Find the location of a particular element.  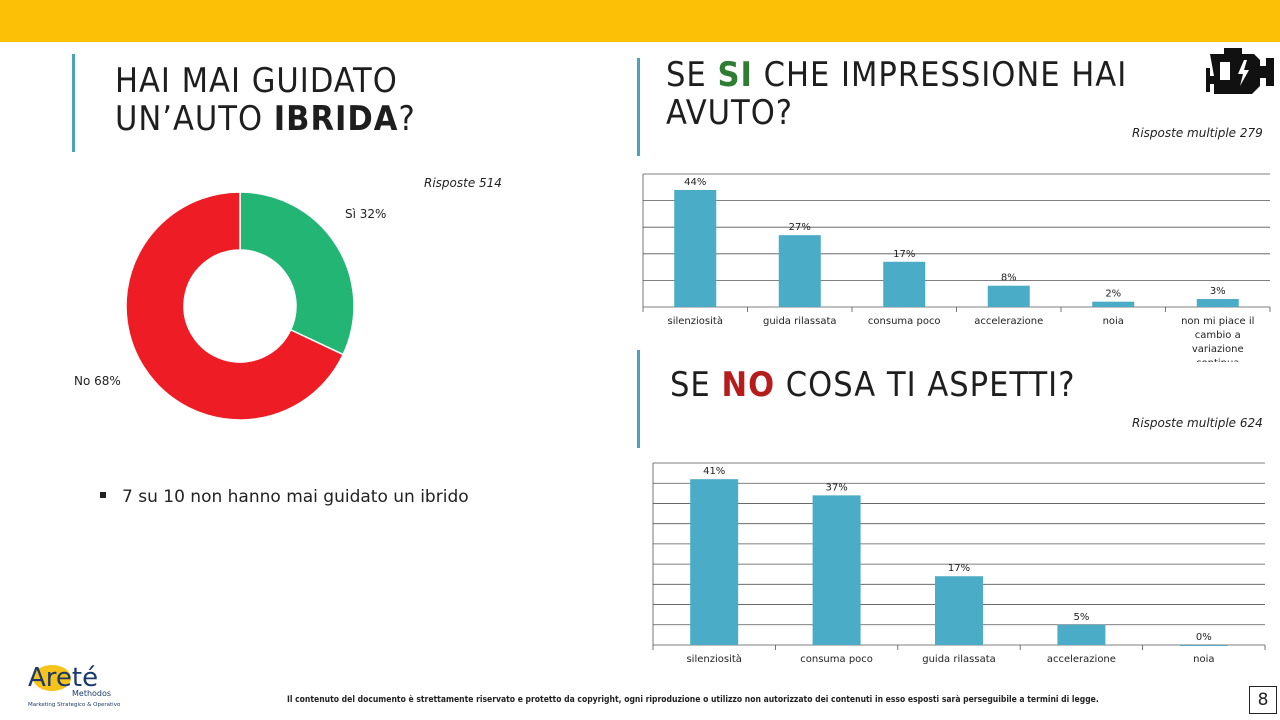

bar-value-label: 3% is located at coordinates (1218, 291).